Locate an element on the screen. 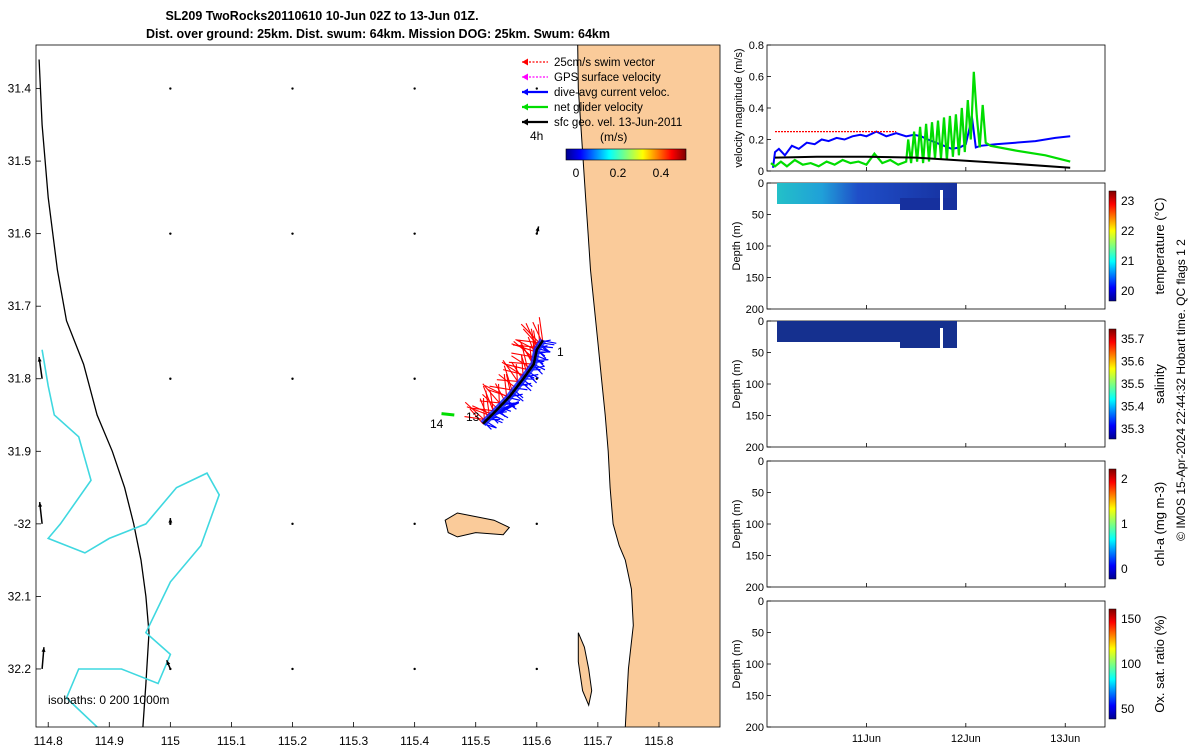 The height and width of the screenshot is (750, 1200). isobath-label: isobaths: 0 200 1000m is located at coordinates (108, 700).